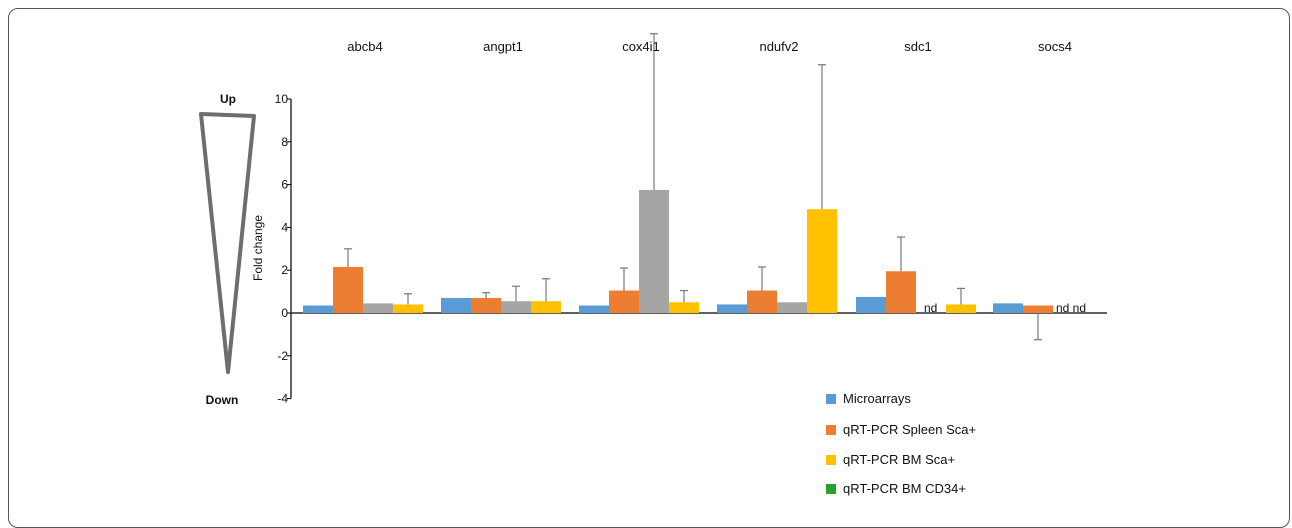  I want to click on y-axis-label: Fold change, so click(258, 248).